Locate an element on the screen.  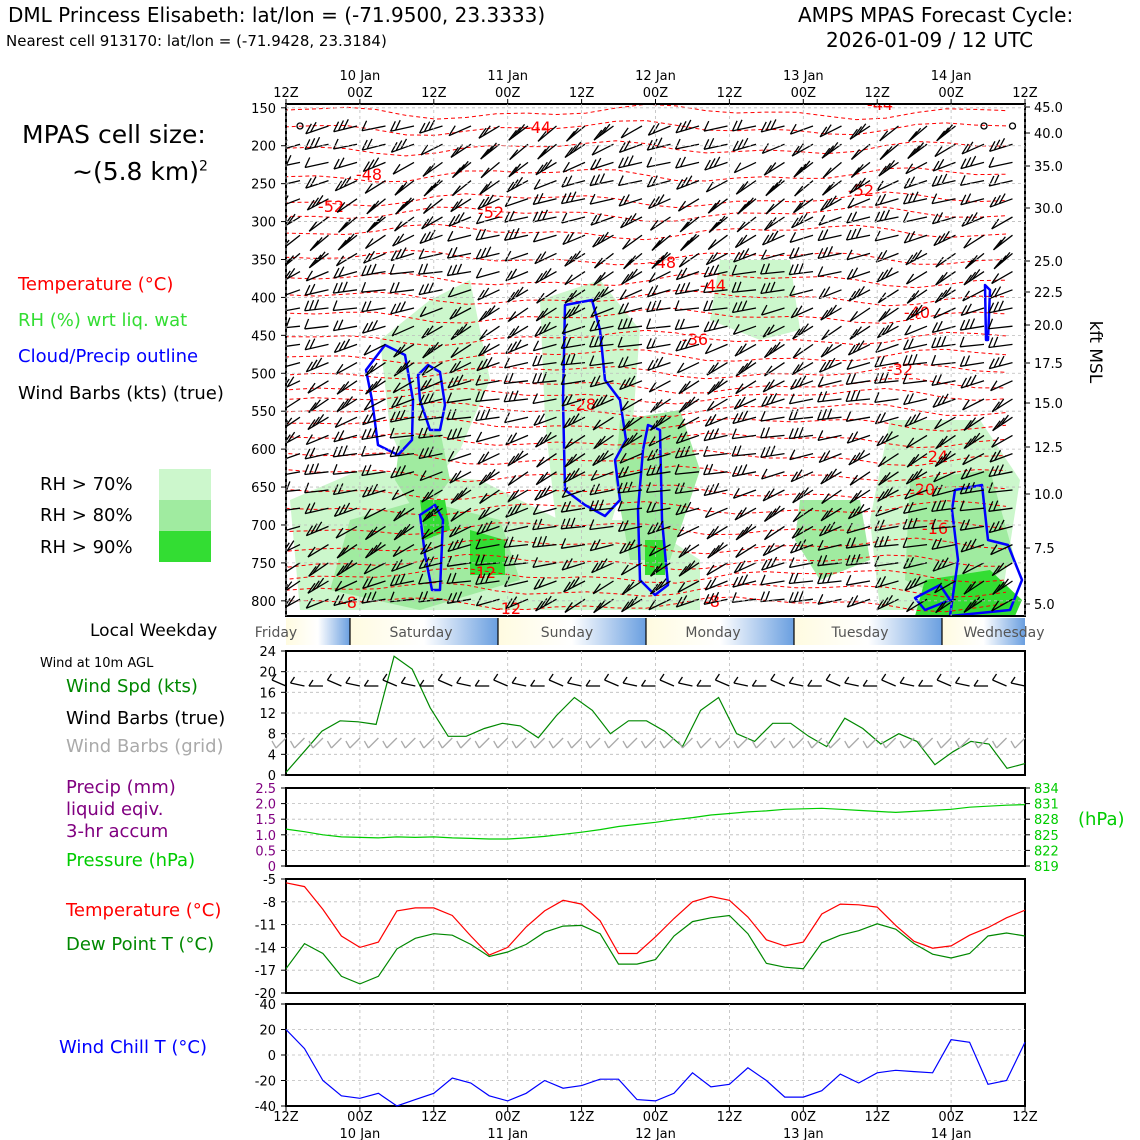
weekday-label: Local Weekday is located at coordinates (154, 631).